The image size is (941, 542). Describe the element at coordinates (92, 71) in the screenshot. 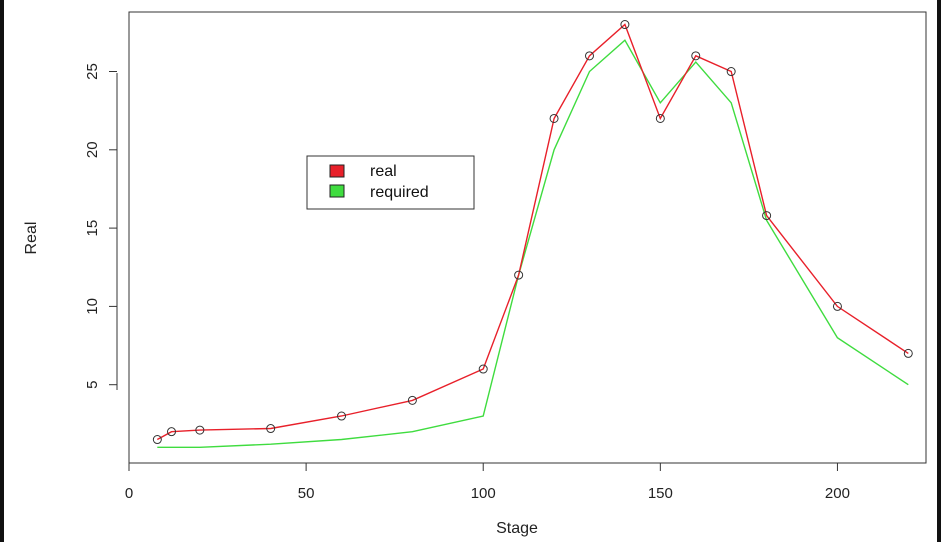

I see `y-tick-label: 25` at that location.